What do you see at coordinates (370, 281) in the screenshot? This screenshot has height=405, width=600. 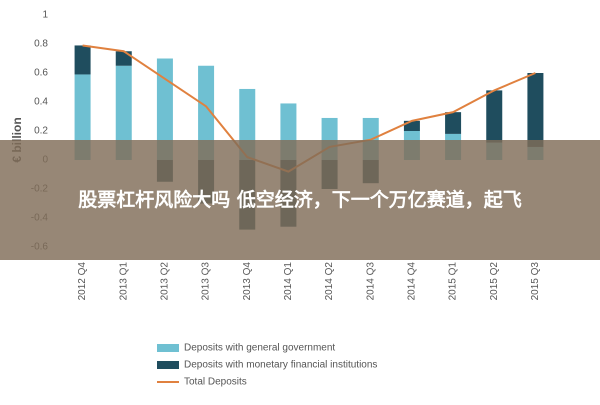 I see `x-tick-label: 2014 Q3` at bounding box center [370, 281].